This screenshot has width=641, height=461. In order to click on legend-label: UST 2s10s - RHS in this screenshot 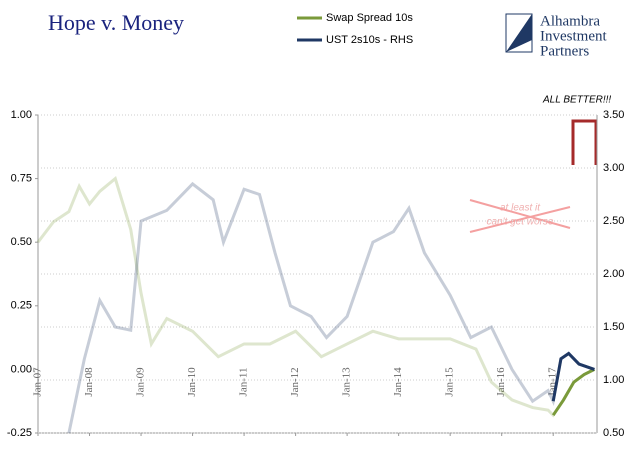, I will do `click(369, 40)`.